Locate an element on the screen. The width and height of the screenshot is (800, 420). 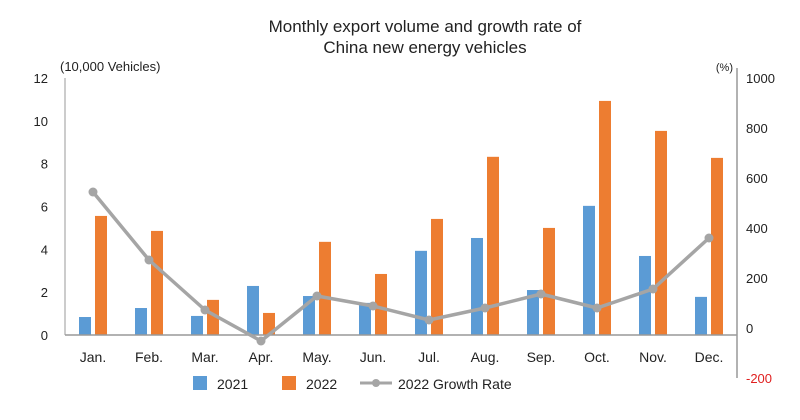
y-tick-label: 0 is located at coordinates (44, 335).